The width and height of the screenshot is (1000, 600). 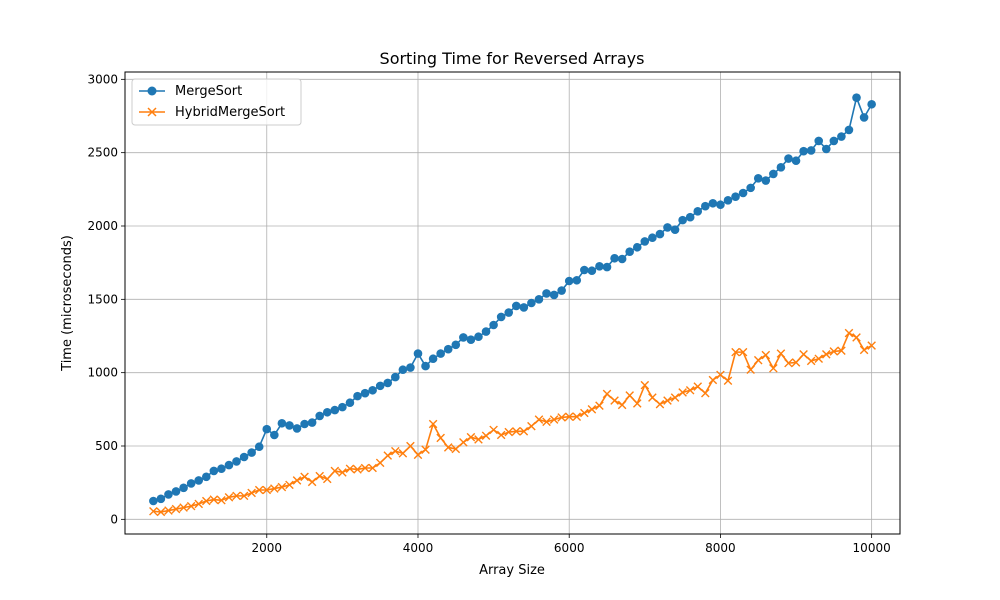 What do you see at coordinates (114, 519) in the screenshot?
I see `y-tick-label: 0` at bounding box center [114, 519].